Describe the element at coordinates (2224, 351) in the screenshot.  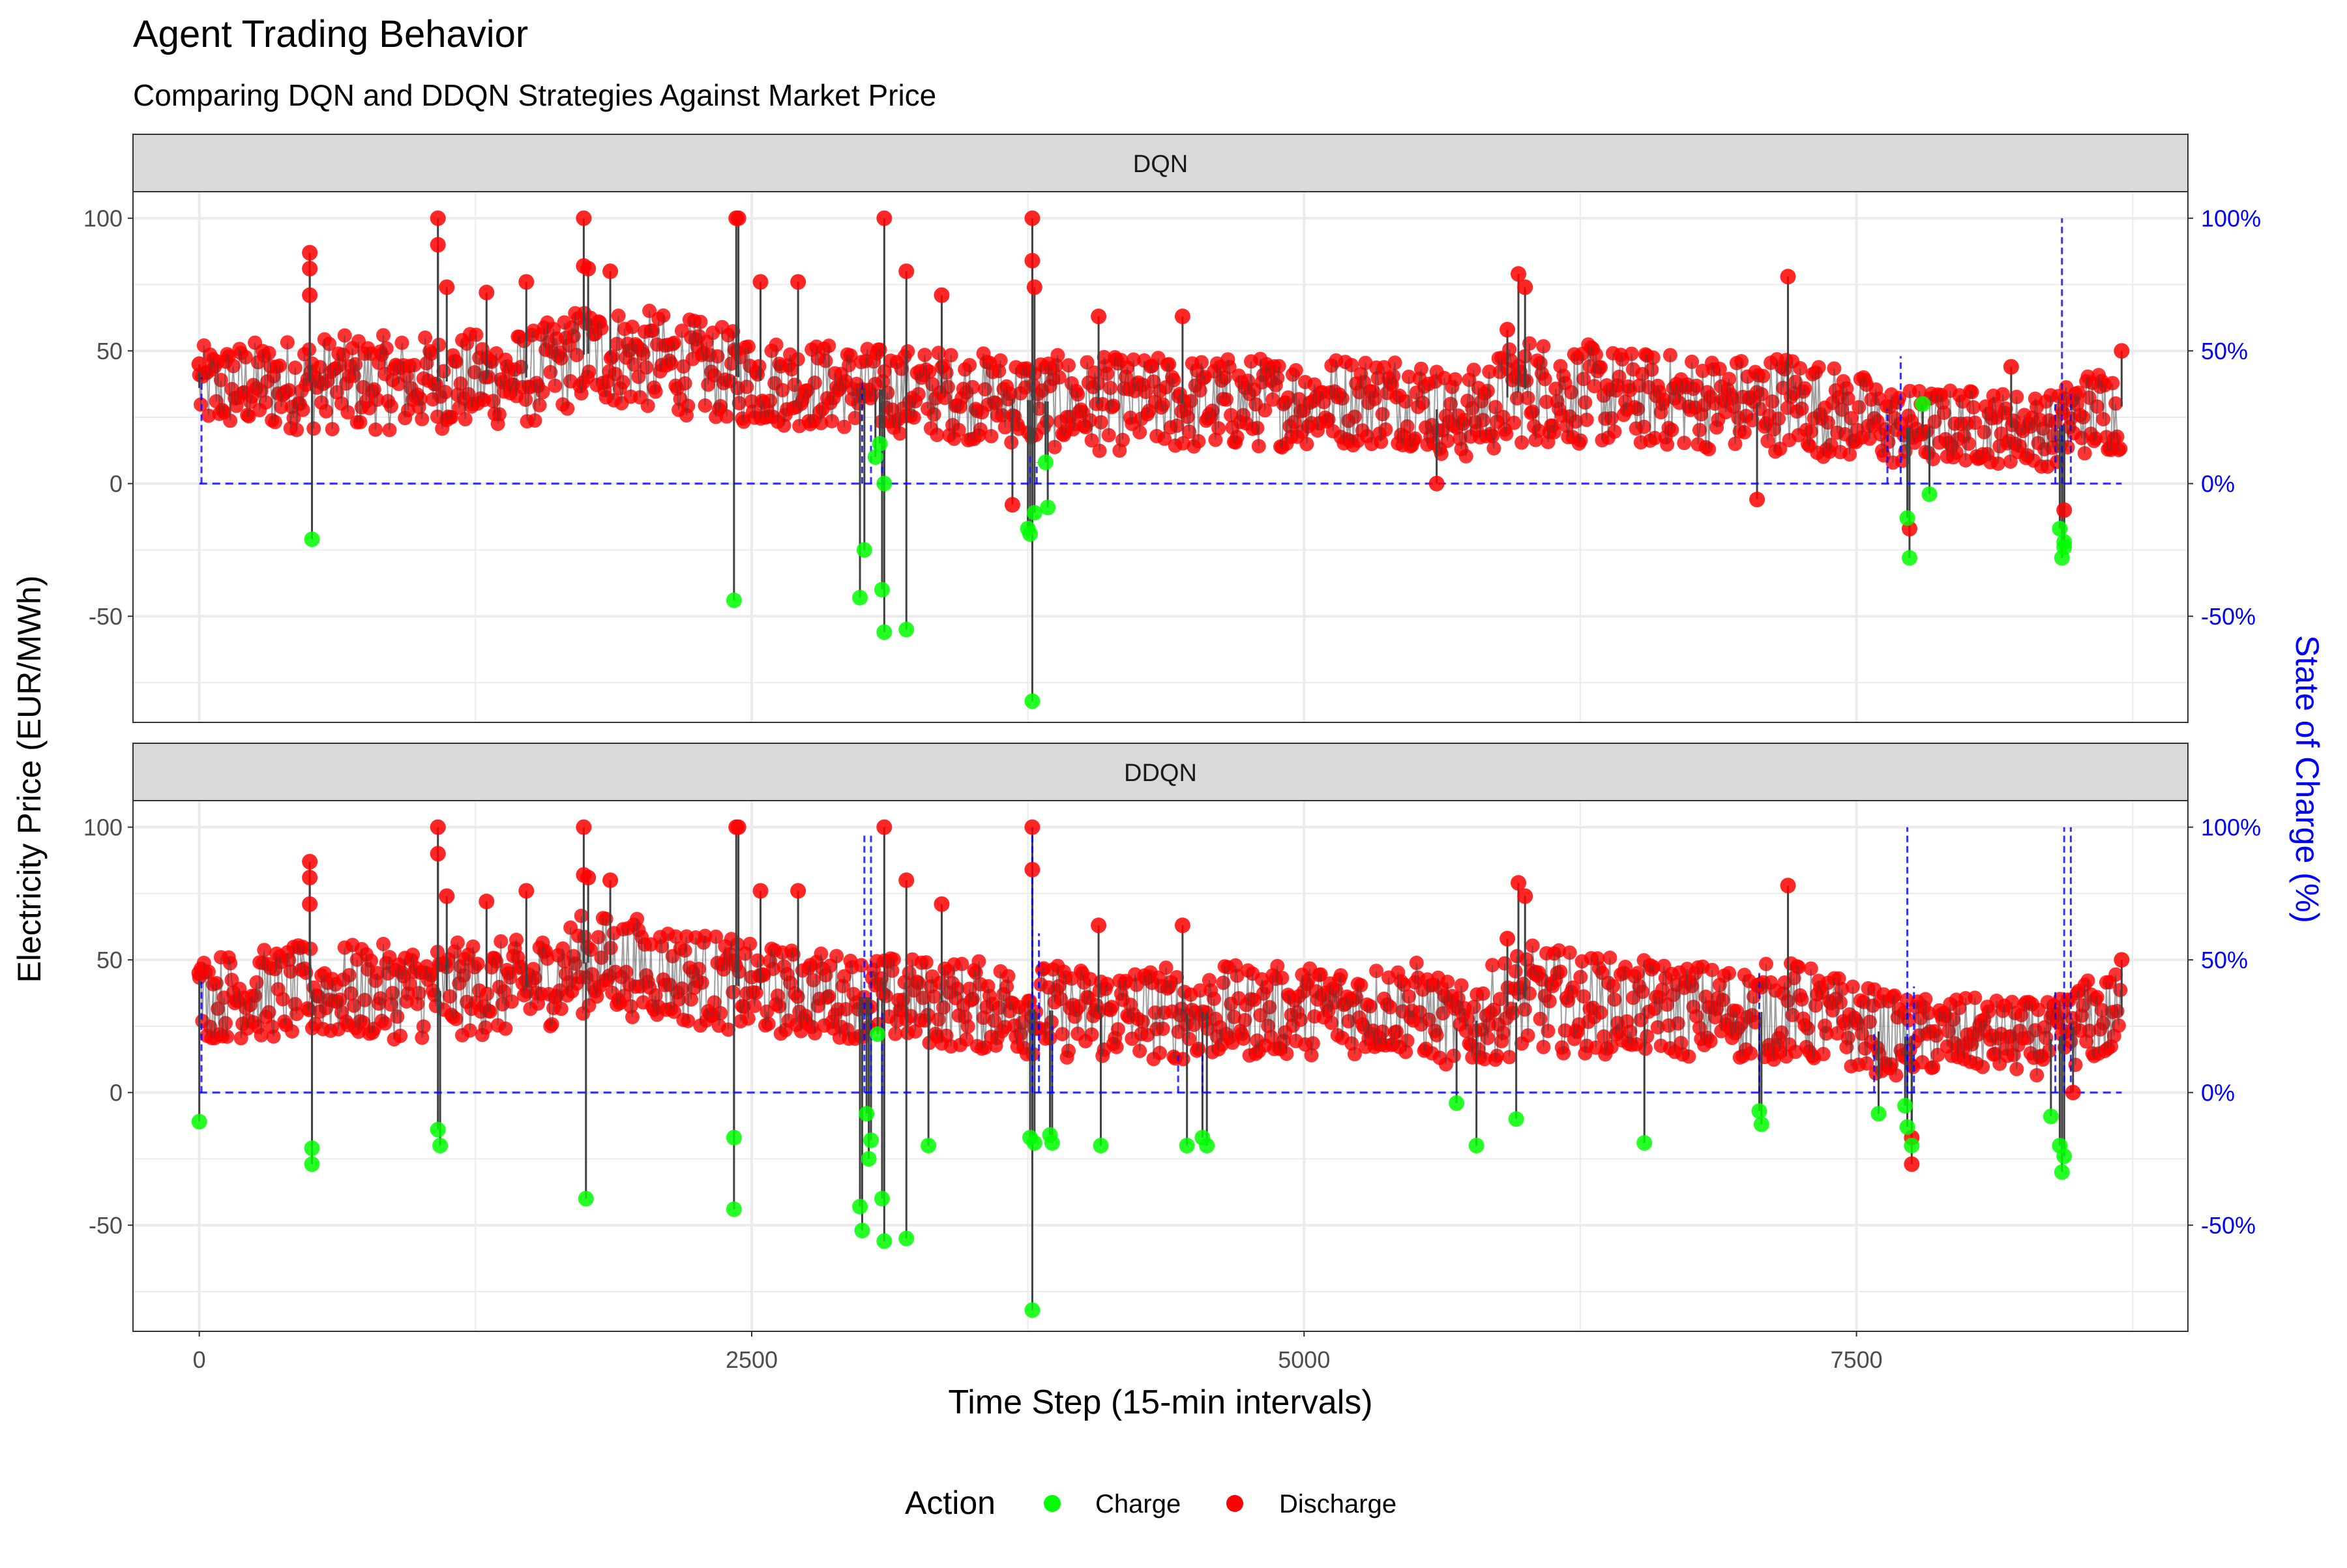
I see `y2-tick-label: 50%` at that location.